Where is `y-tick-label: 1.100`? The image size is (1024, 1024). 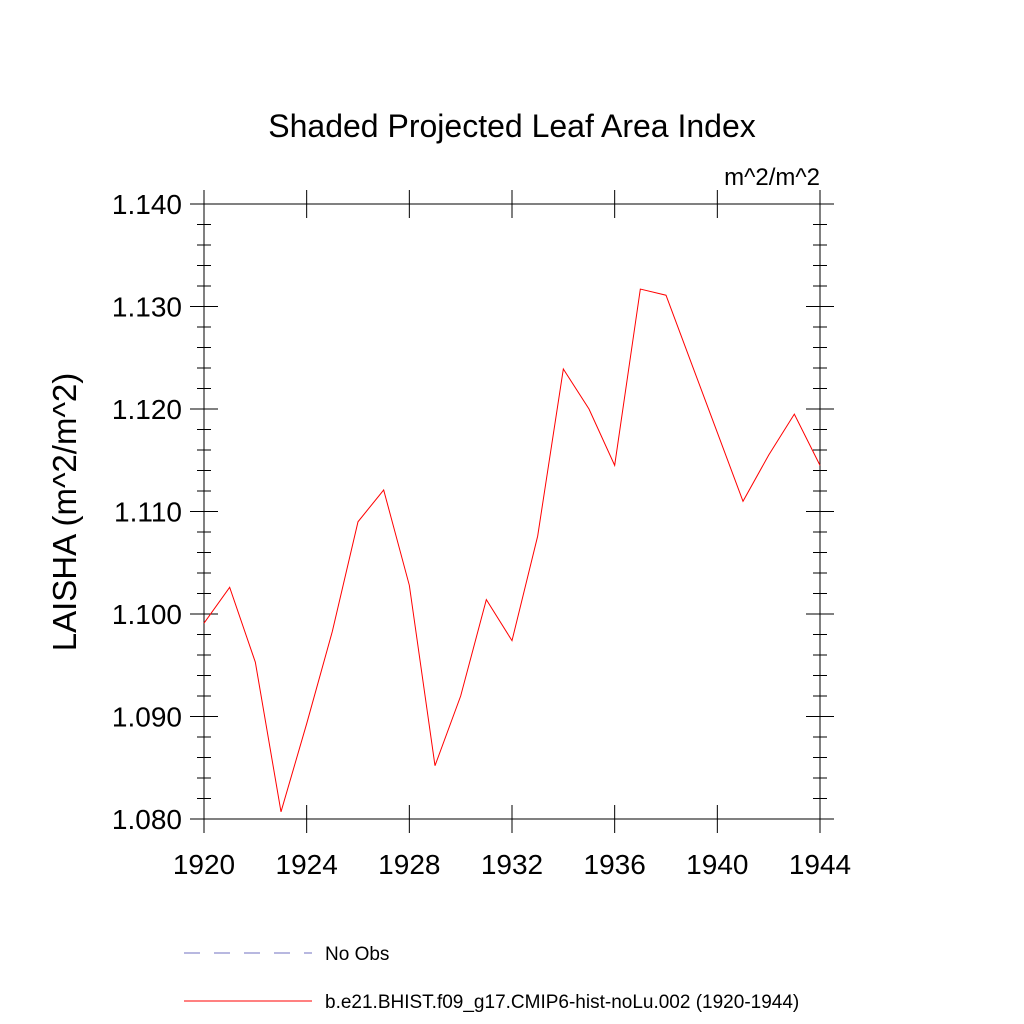 y-tick-label: 1.100 is located at coordinates (147, 614).